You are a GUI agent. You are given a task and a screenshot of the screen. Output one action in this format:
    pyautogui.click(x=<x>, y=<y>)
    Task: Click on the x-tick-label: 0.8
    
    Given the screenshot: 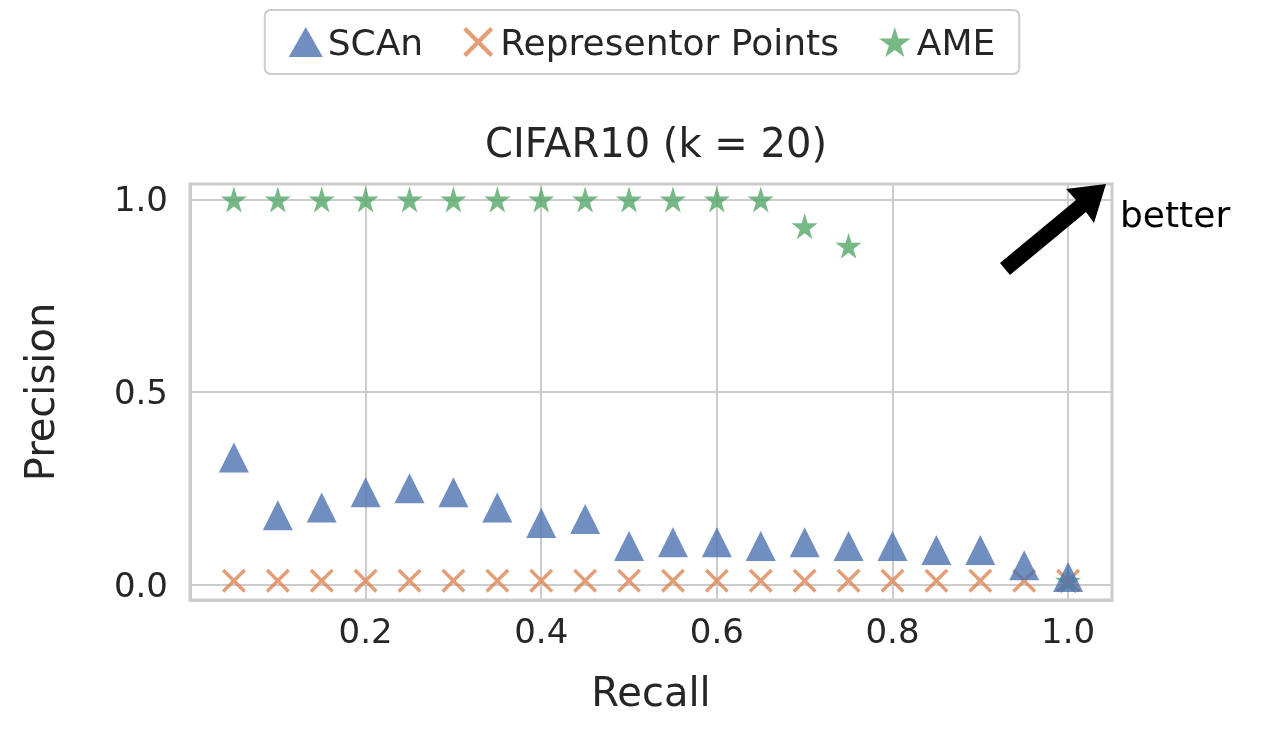 What is the action you would take?
    pyautogui.click(x=892, y=631)
    